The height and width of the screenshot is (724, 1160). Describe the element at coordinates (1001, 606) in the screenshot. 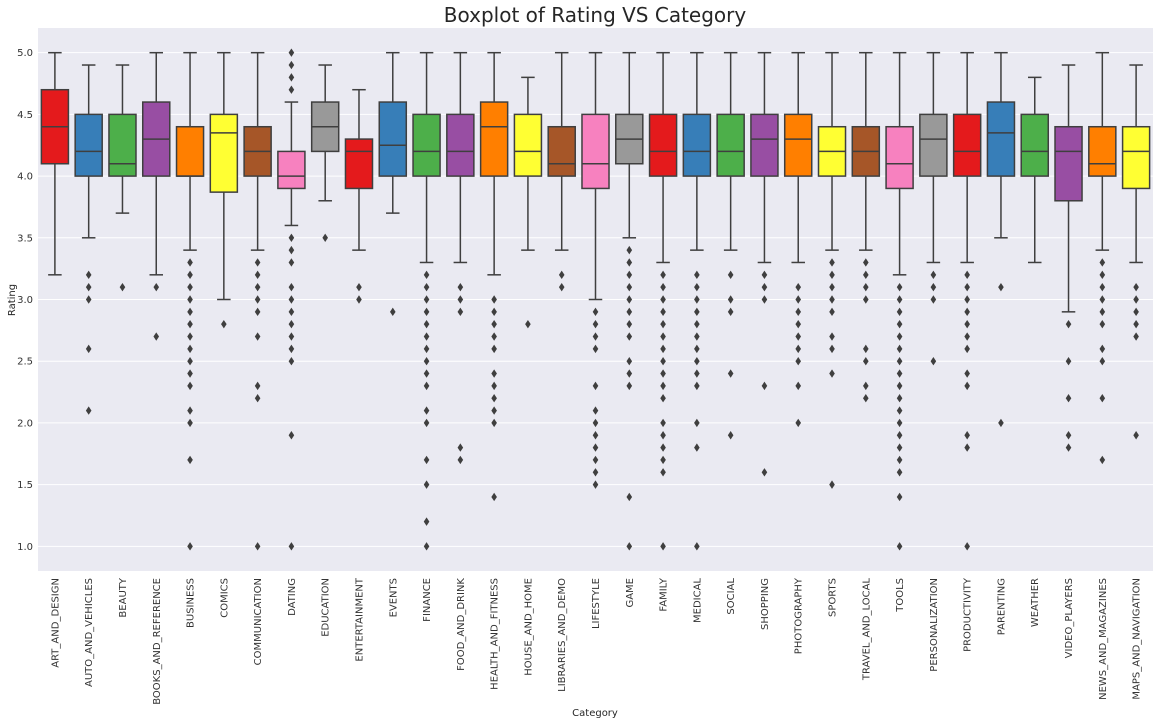

I see `x-tick-label: PARENTING` at that location.